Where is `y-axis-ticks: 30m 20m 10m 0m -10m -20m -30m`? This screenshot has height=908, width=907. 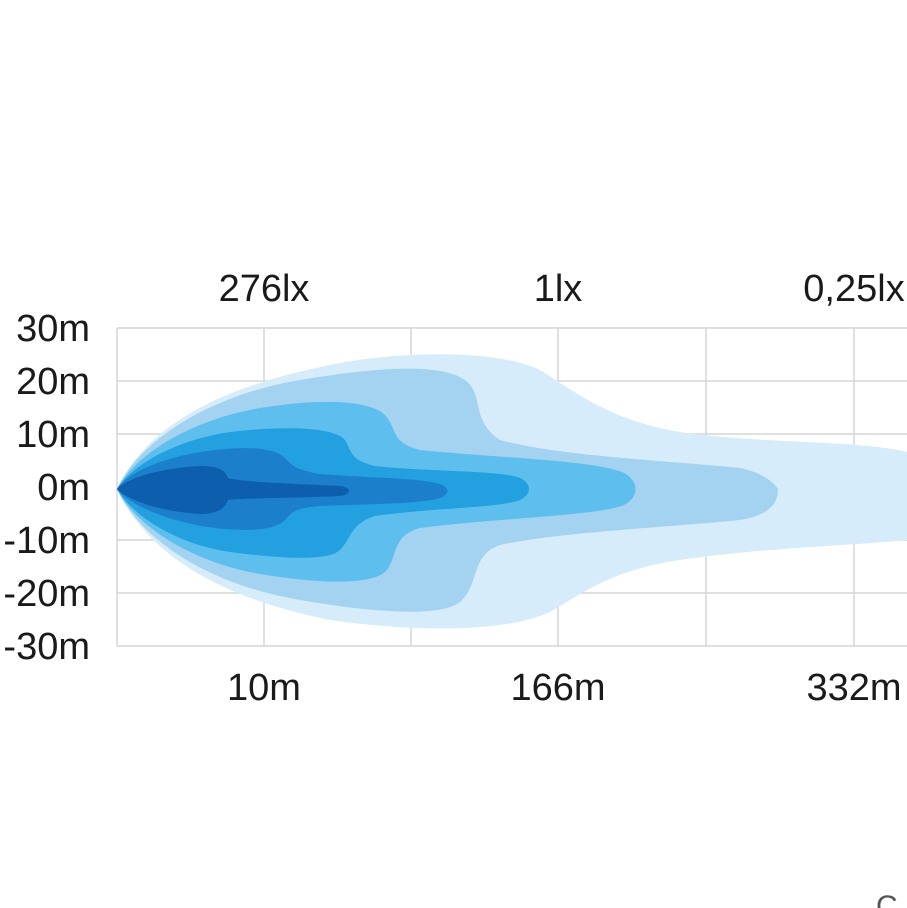 y-axis-ticks: 30m 20m 10m 0m -10m -20m -30m is located at coordinates (46, 488).